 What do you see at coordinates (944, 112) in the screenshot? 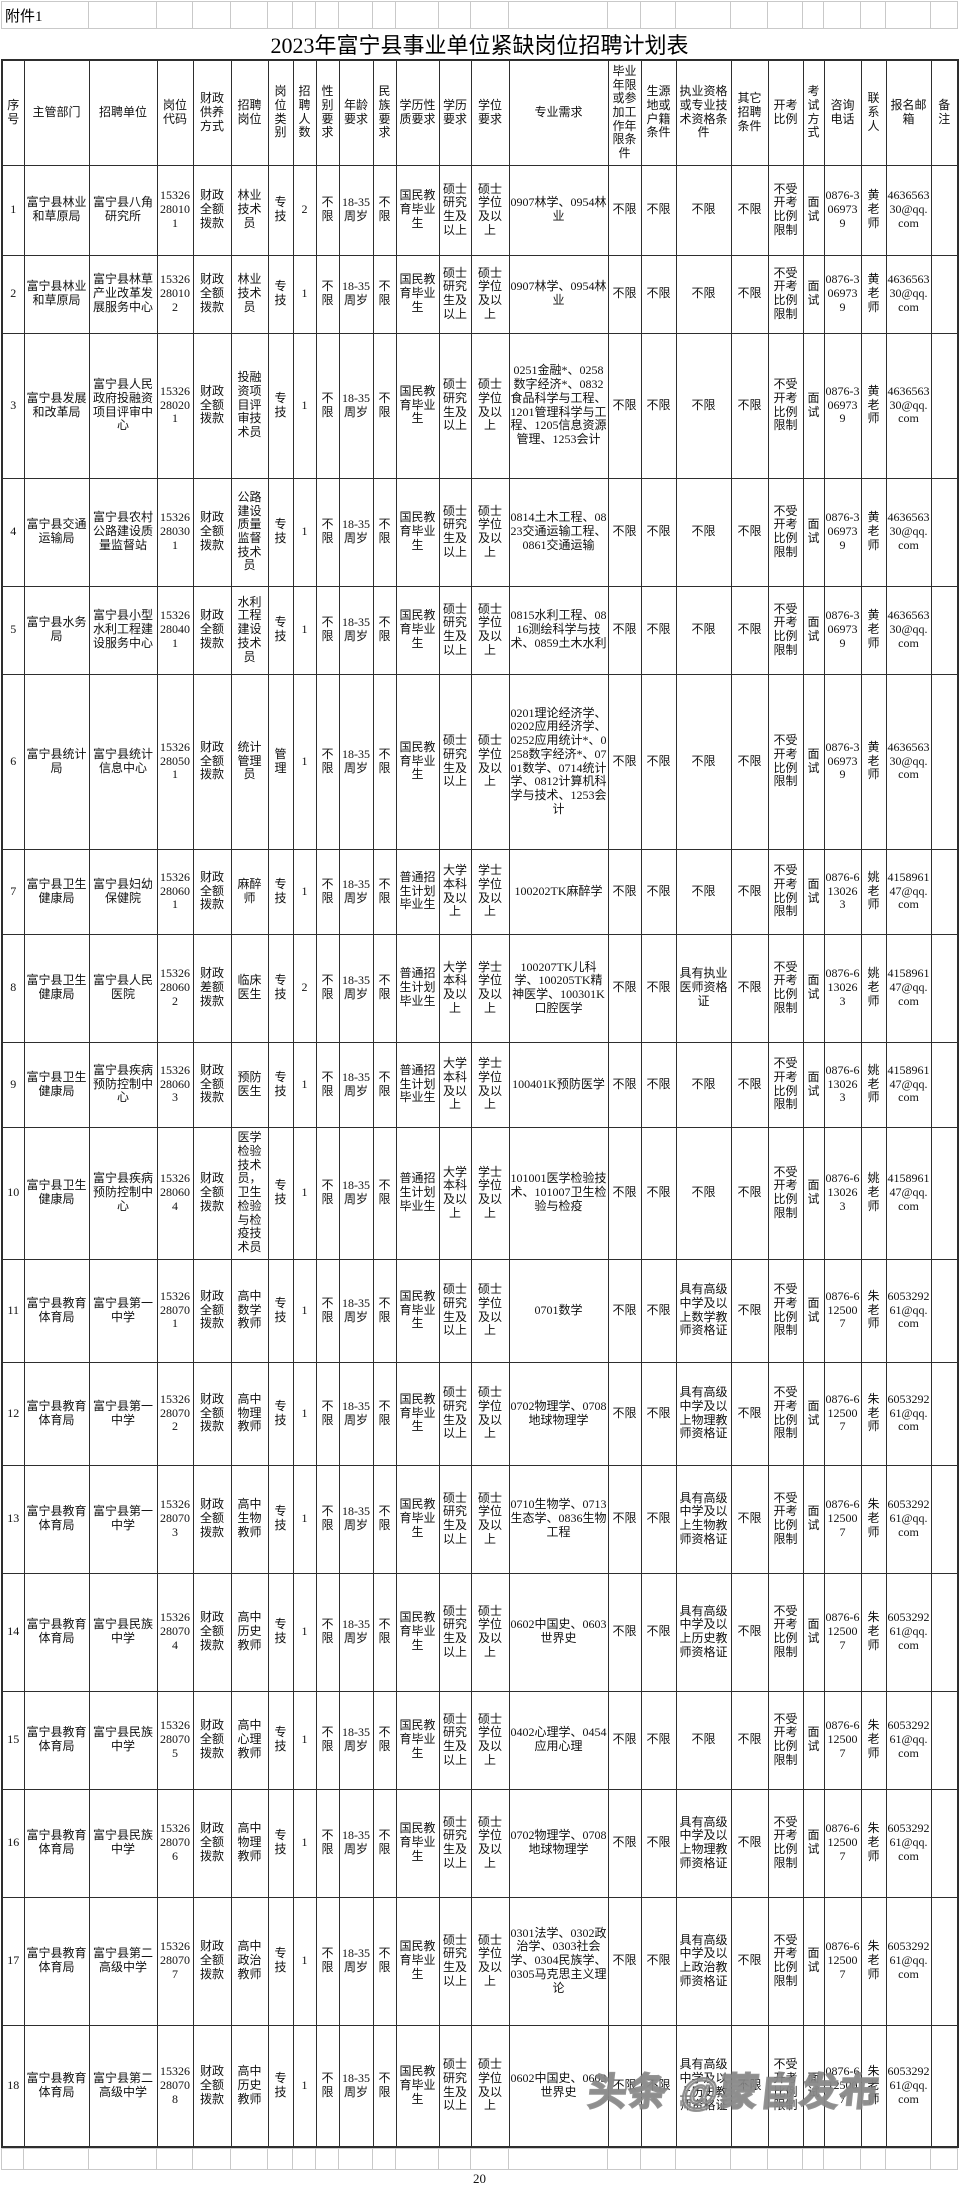
I see `column-header: 备注` at bounding box center [944, 112].